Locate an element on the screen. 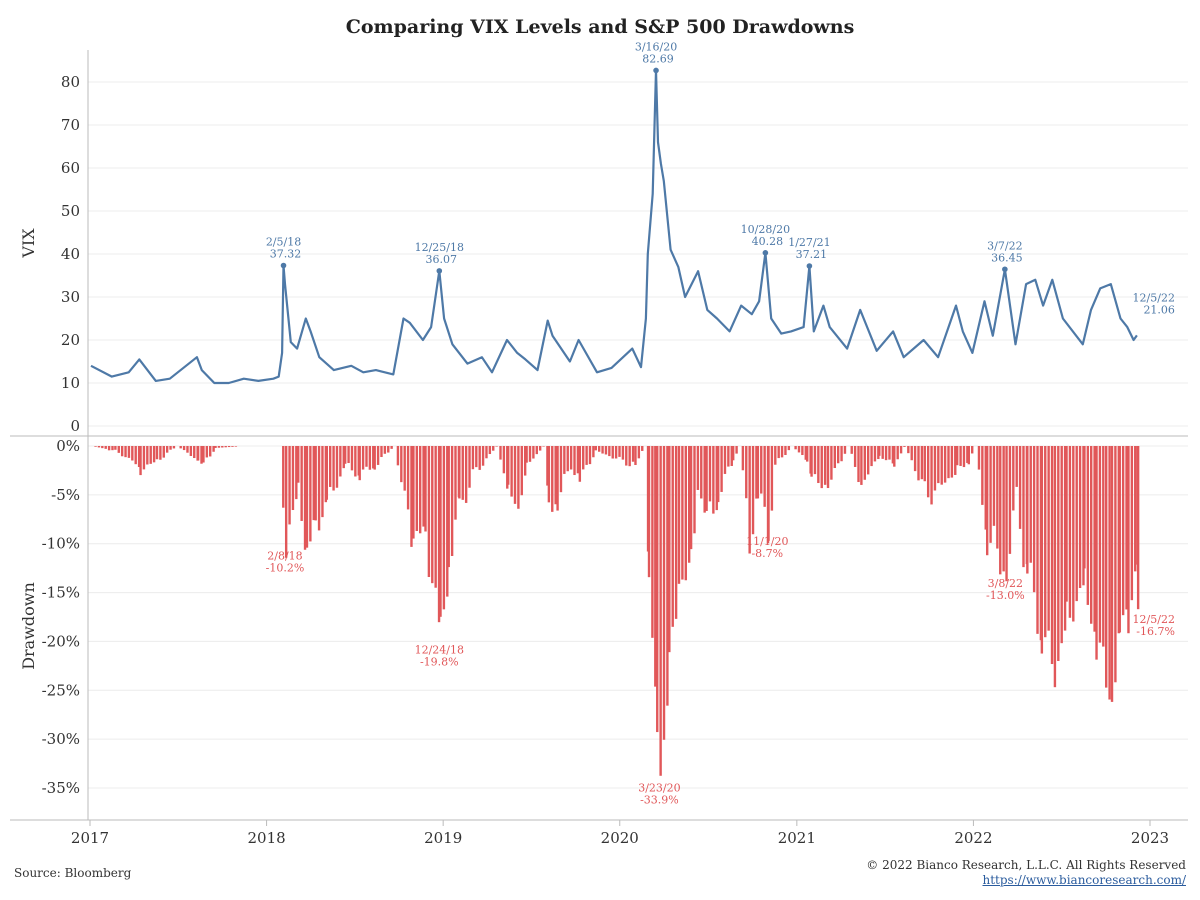 The width and height of the screenshot is (1200, 900). drawdown-annotation-value: -16.7% is located at coordinates (1155, 631).